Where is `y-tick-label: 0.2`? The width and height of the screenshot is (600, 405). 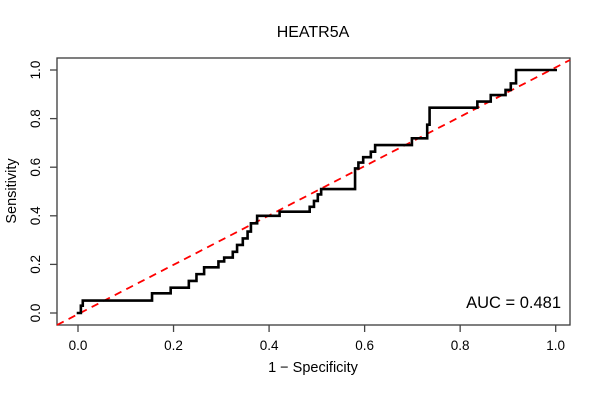
y-tick-label: 0.2 is located at coordinates (35, 264).